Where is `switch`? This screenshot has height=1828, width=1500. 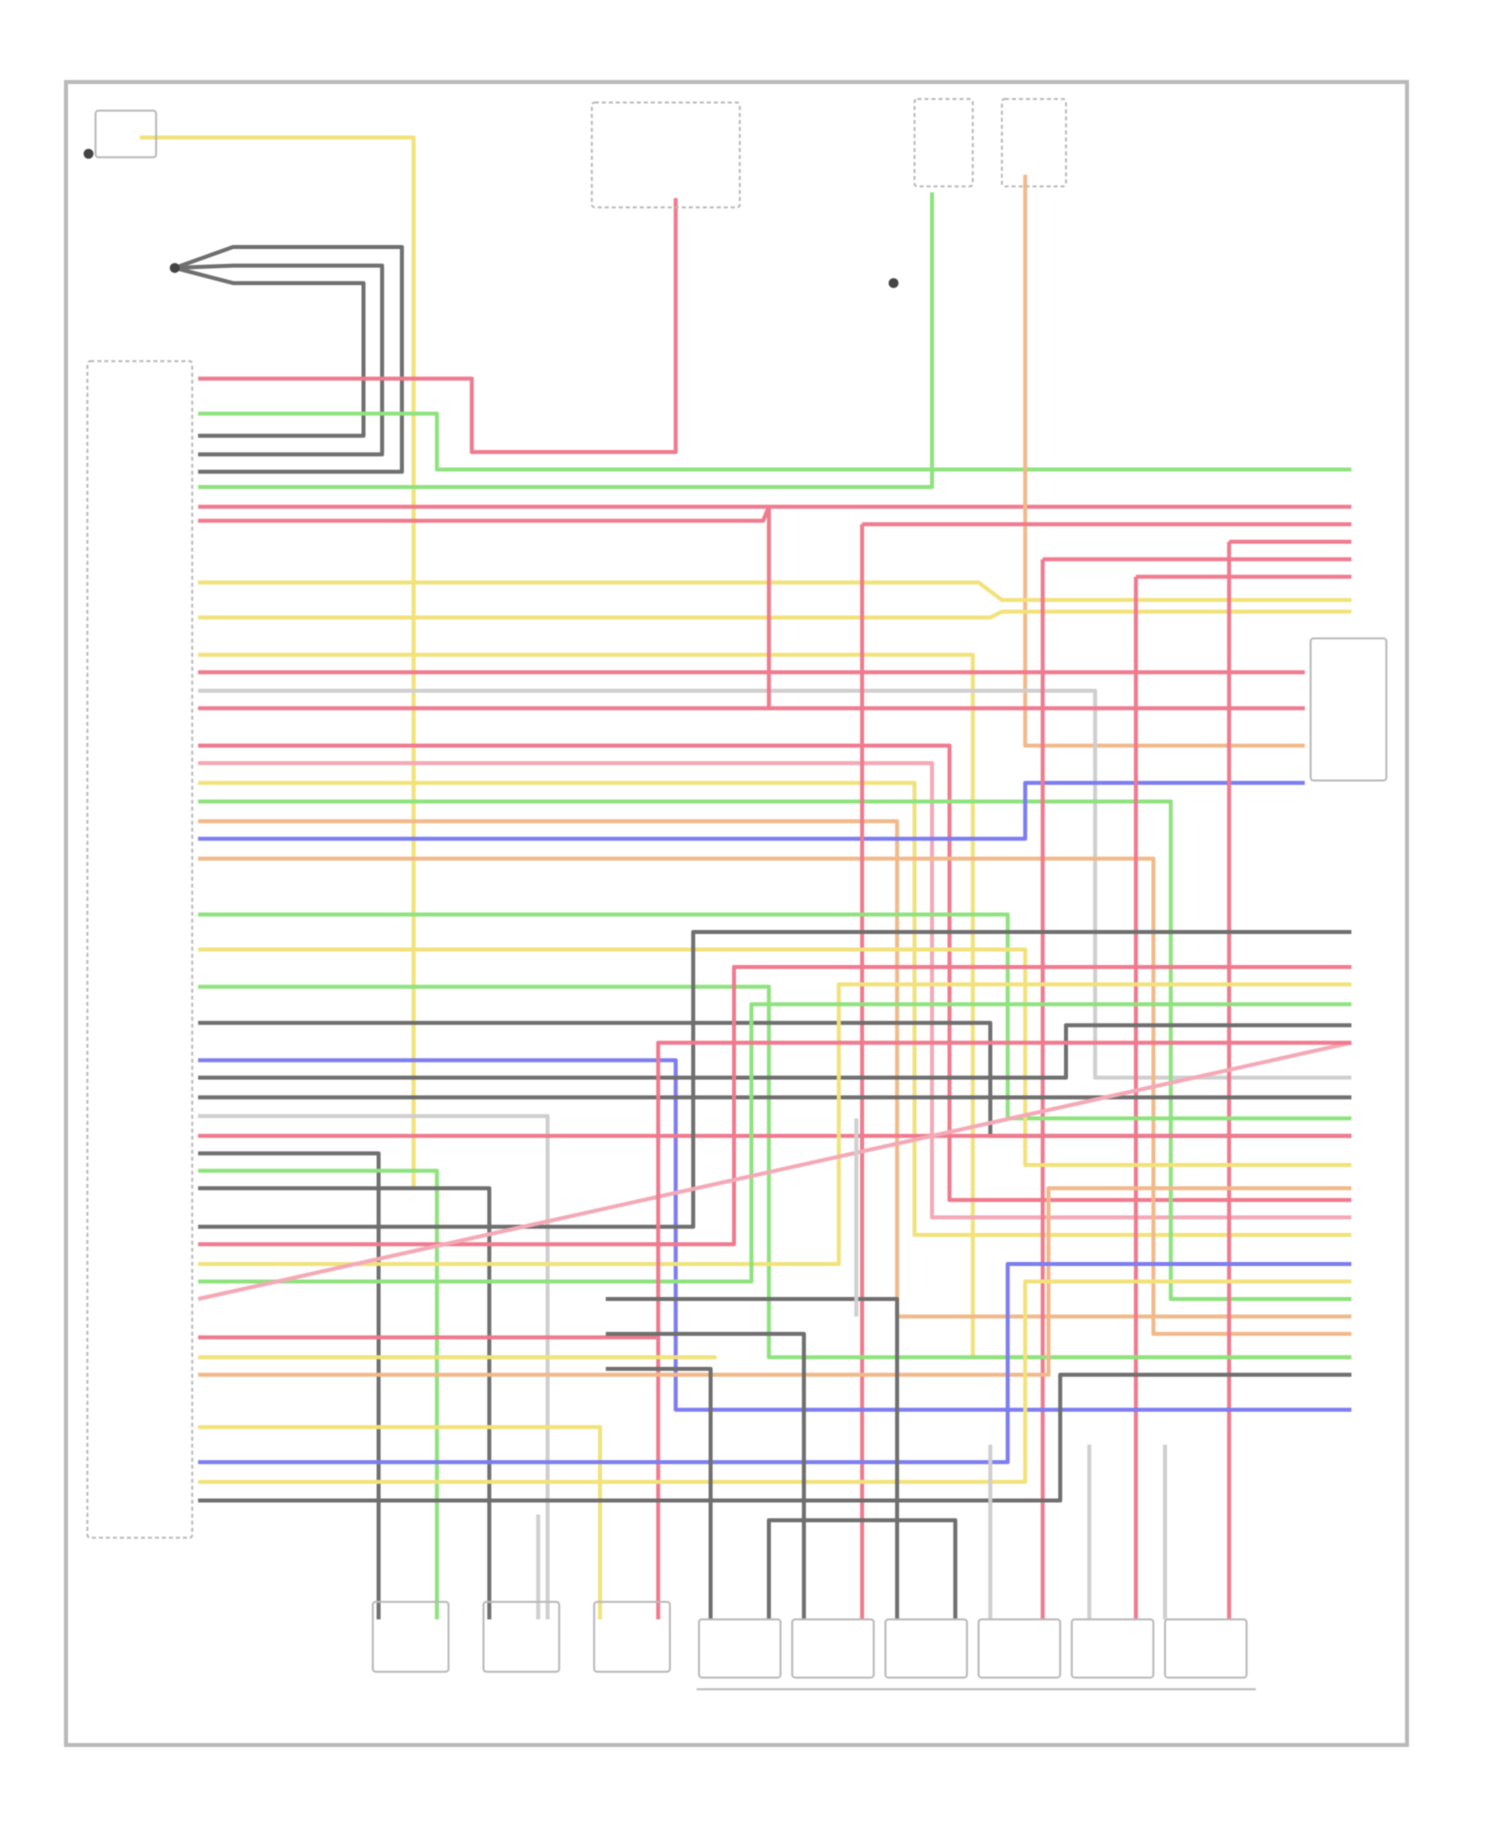 switch is located at coordinates (126, 134).